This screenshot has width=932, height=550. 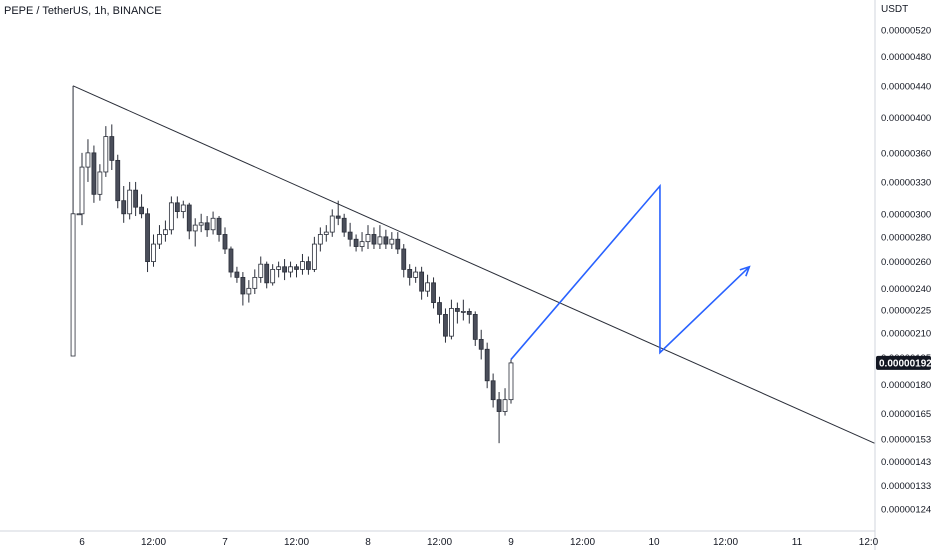 I want to click on price-tick-label: 0.00000240, so click(x=906, y=289).